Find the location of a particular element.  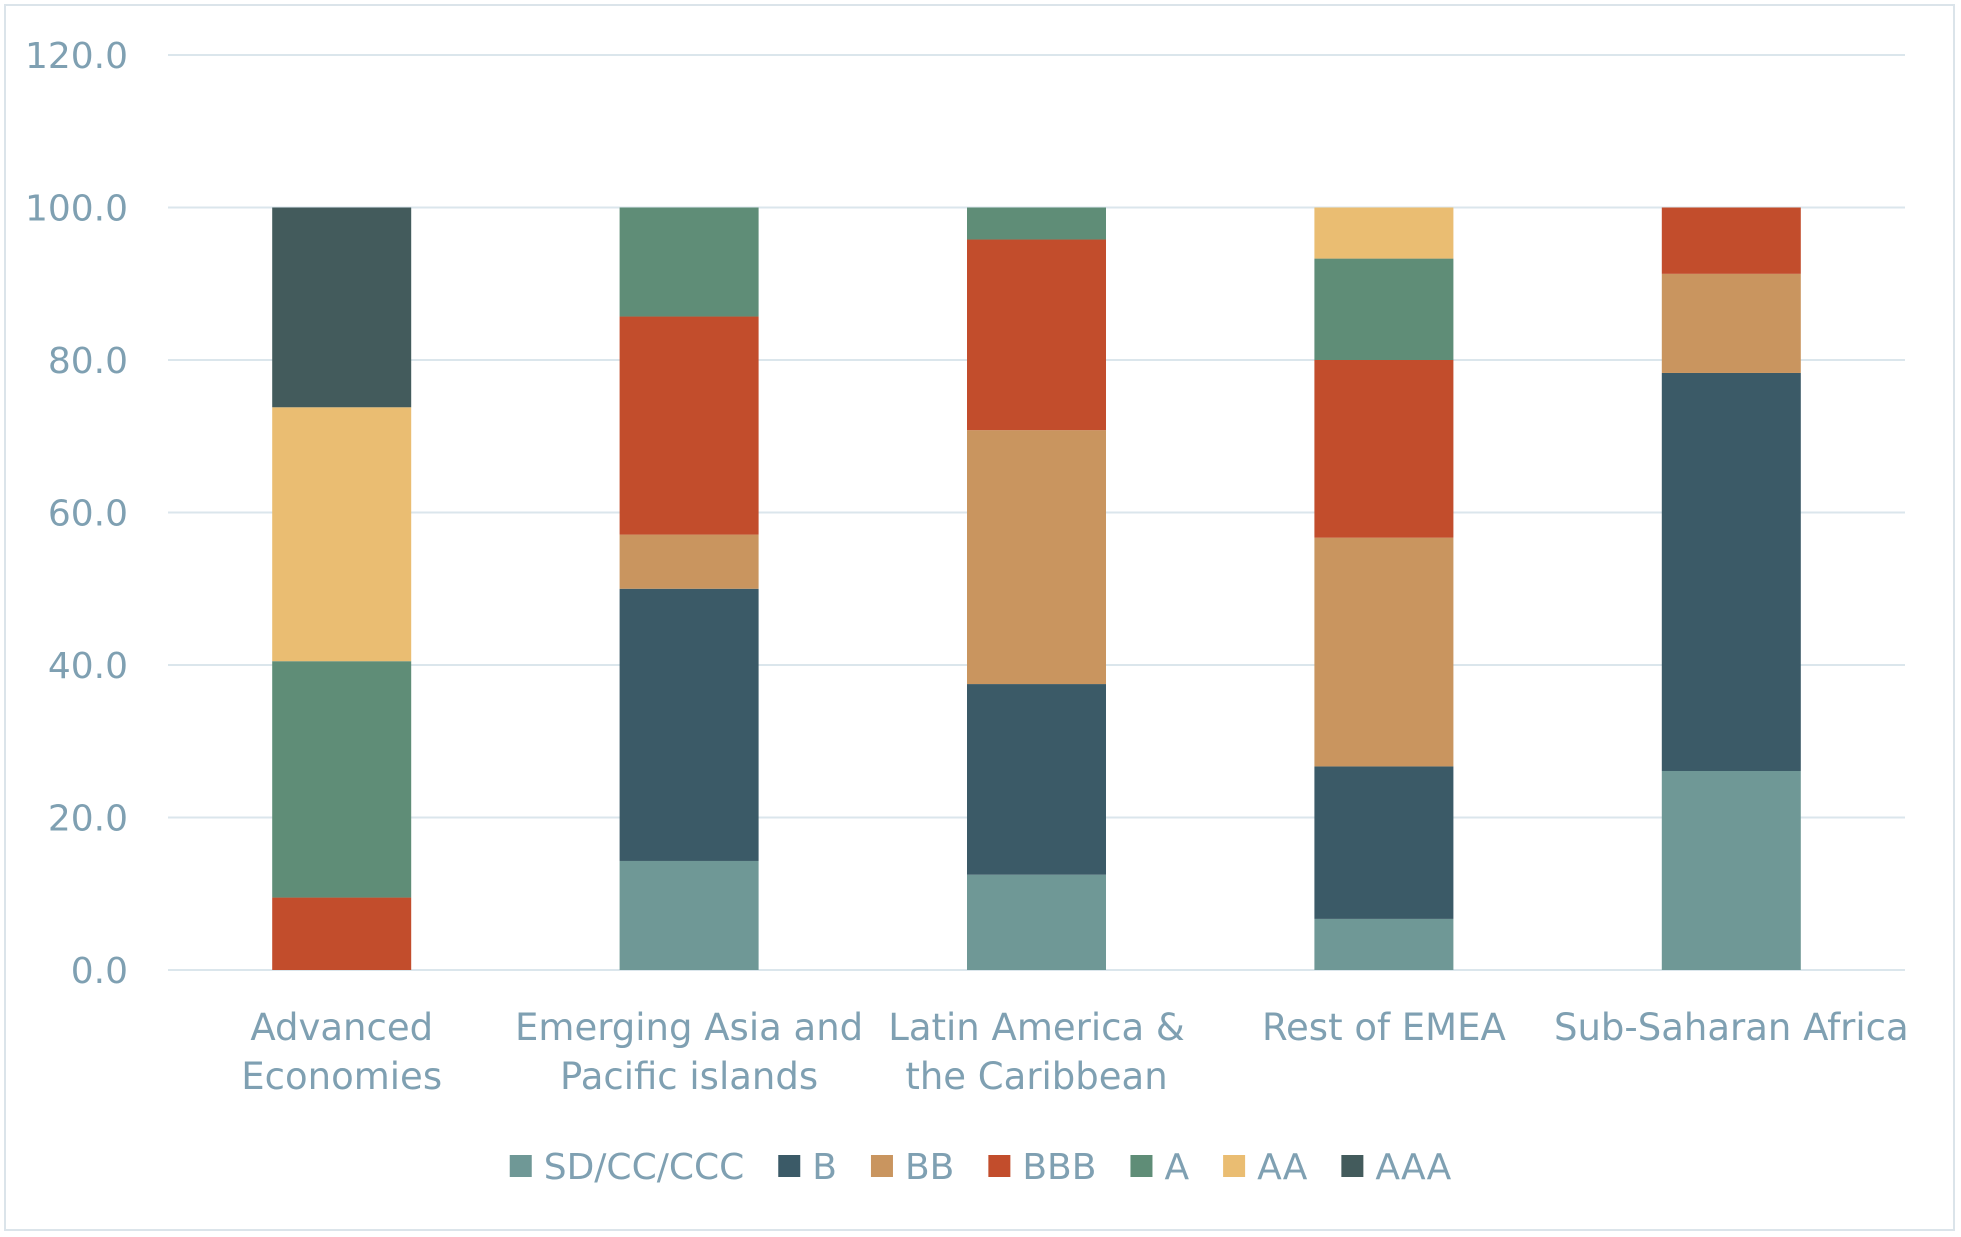

y-tick-label-3: 60.0 is located at coordinates (88, 514).